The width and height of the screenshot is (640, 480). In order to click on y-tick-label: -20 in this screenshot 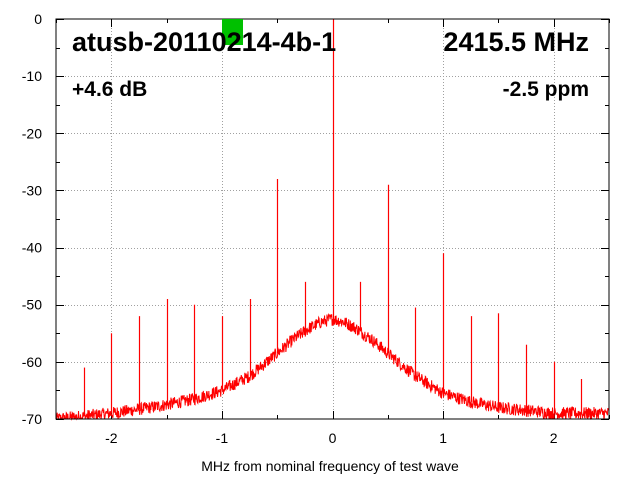, I will do `click(32, 133)`.